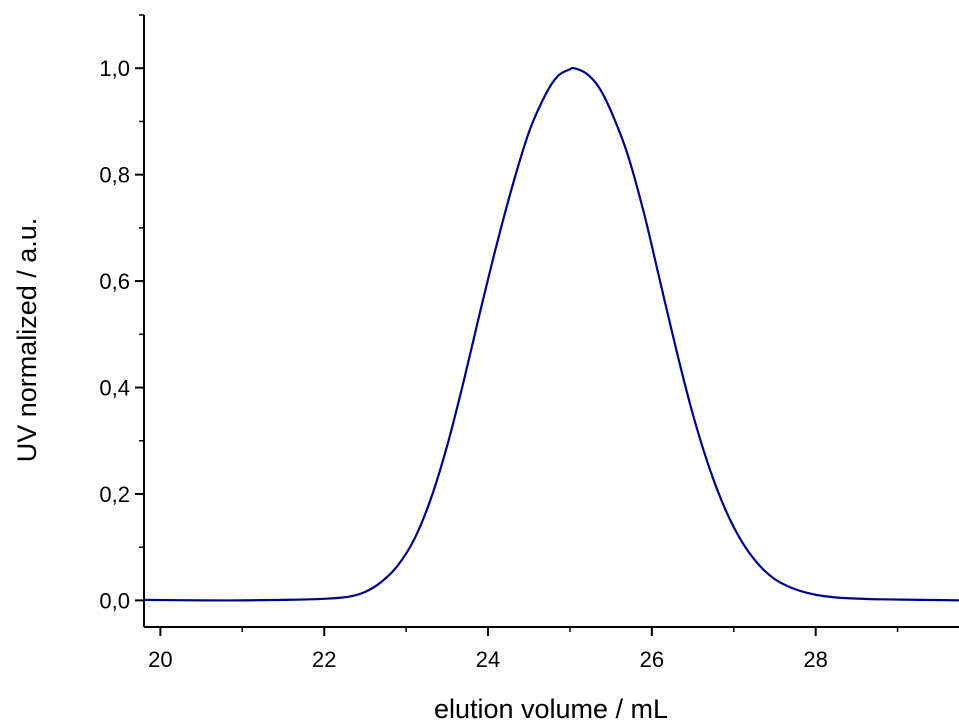 The height and width of the screenshot is (727, 959). I want to click on x-axis-label: elution volume / mL, so click(551, 709).